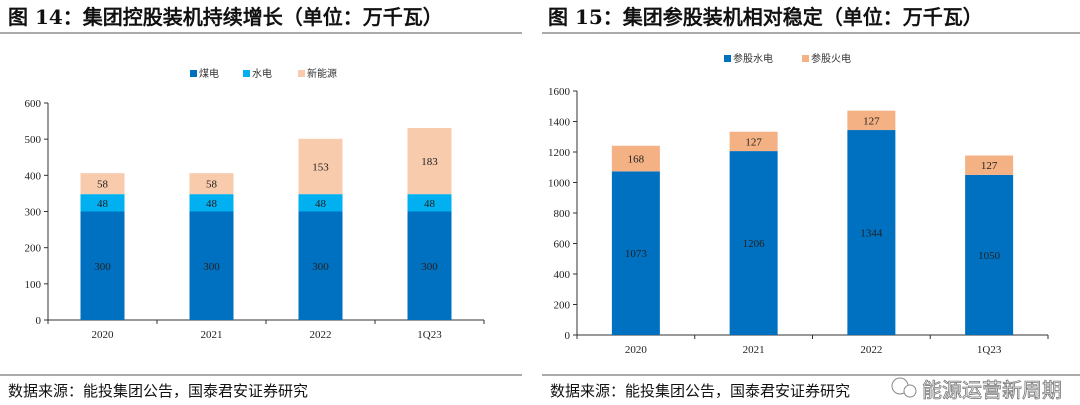  What do you see at coordinates (910, 391) in the screenshot?
I see `wechat-icon` at bounding box center [910, 391].